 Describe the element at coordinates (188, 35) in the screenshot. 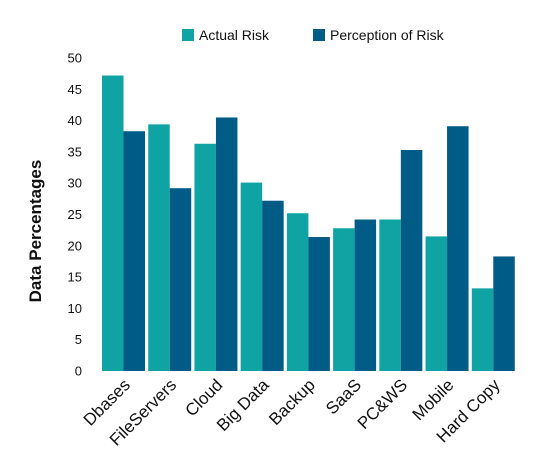

I see `legend-swatch-actual-risk` at that location.